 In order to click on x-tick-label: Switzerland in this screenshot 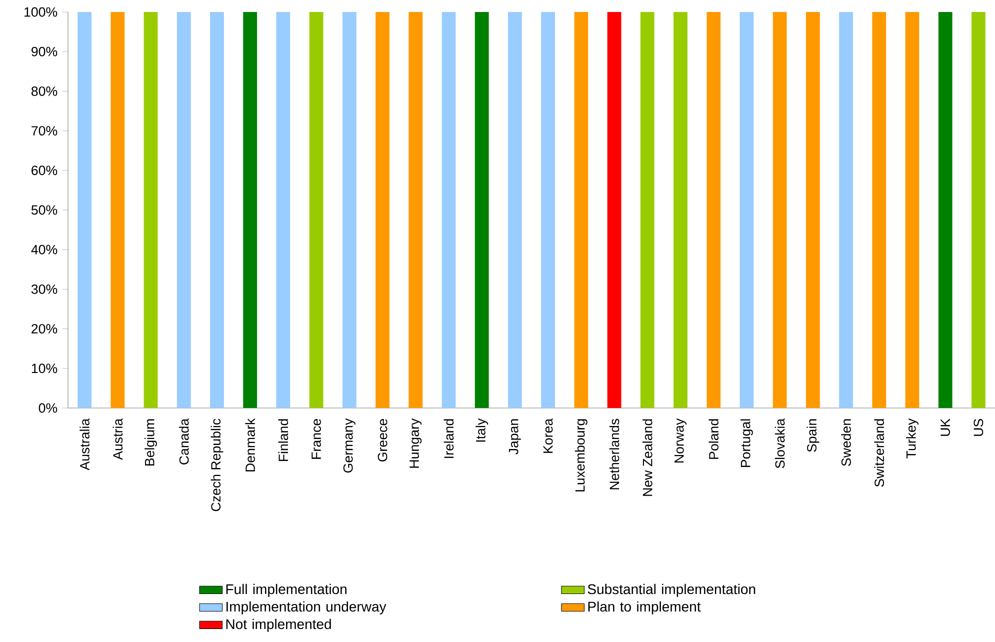, I will do `click(879, 453)`.